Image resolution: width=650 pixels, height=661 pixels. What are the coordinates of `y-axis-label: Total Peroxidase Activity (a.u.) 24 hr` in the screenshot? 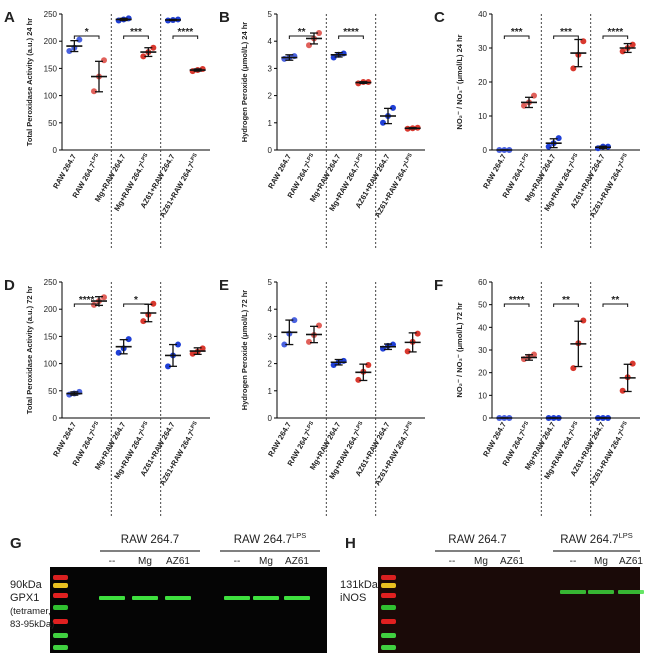 It's located at (29, 82).